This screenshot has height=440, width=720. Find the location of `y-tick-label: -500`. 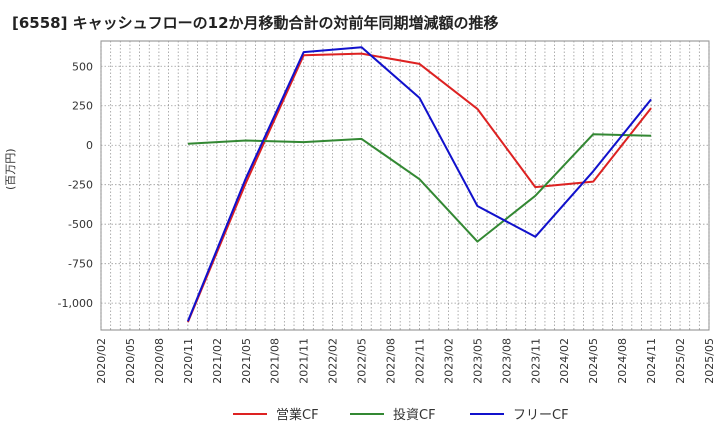

y-tick-label: -500 is located at coordinates (80, 224).